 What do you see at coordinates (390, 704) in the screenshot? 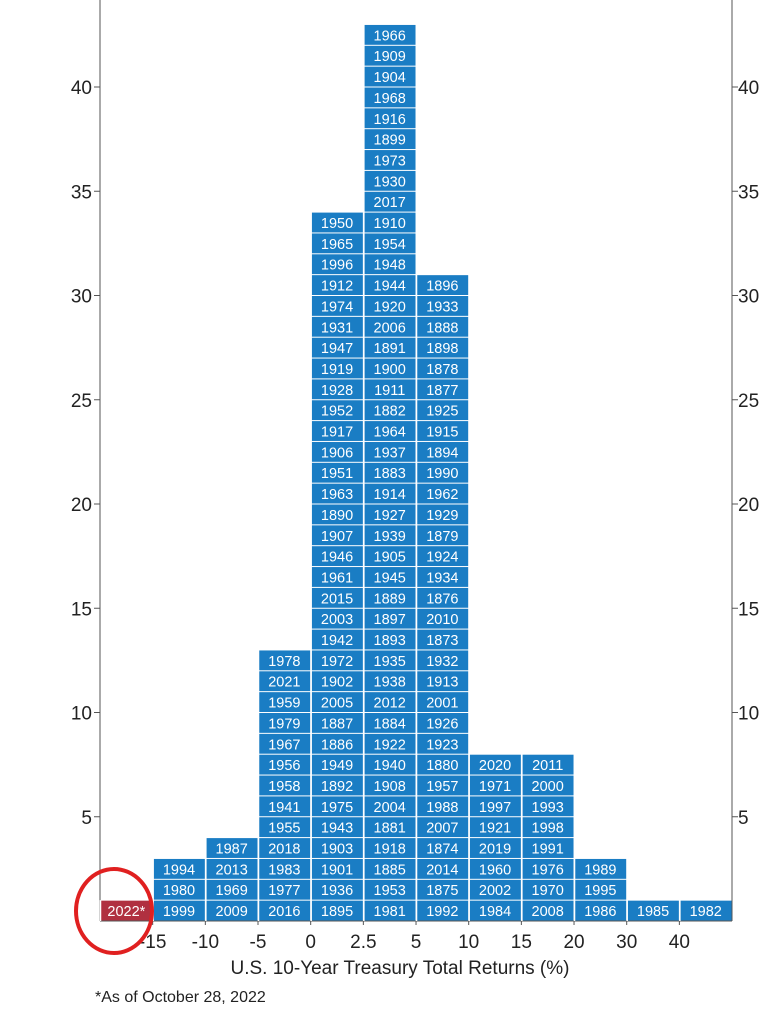
I see `year-label: 2012` at bounding box center [390, 704].